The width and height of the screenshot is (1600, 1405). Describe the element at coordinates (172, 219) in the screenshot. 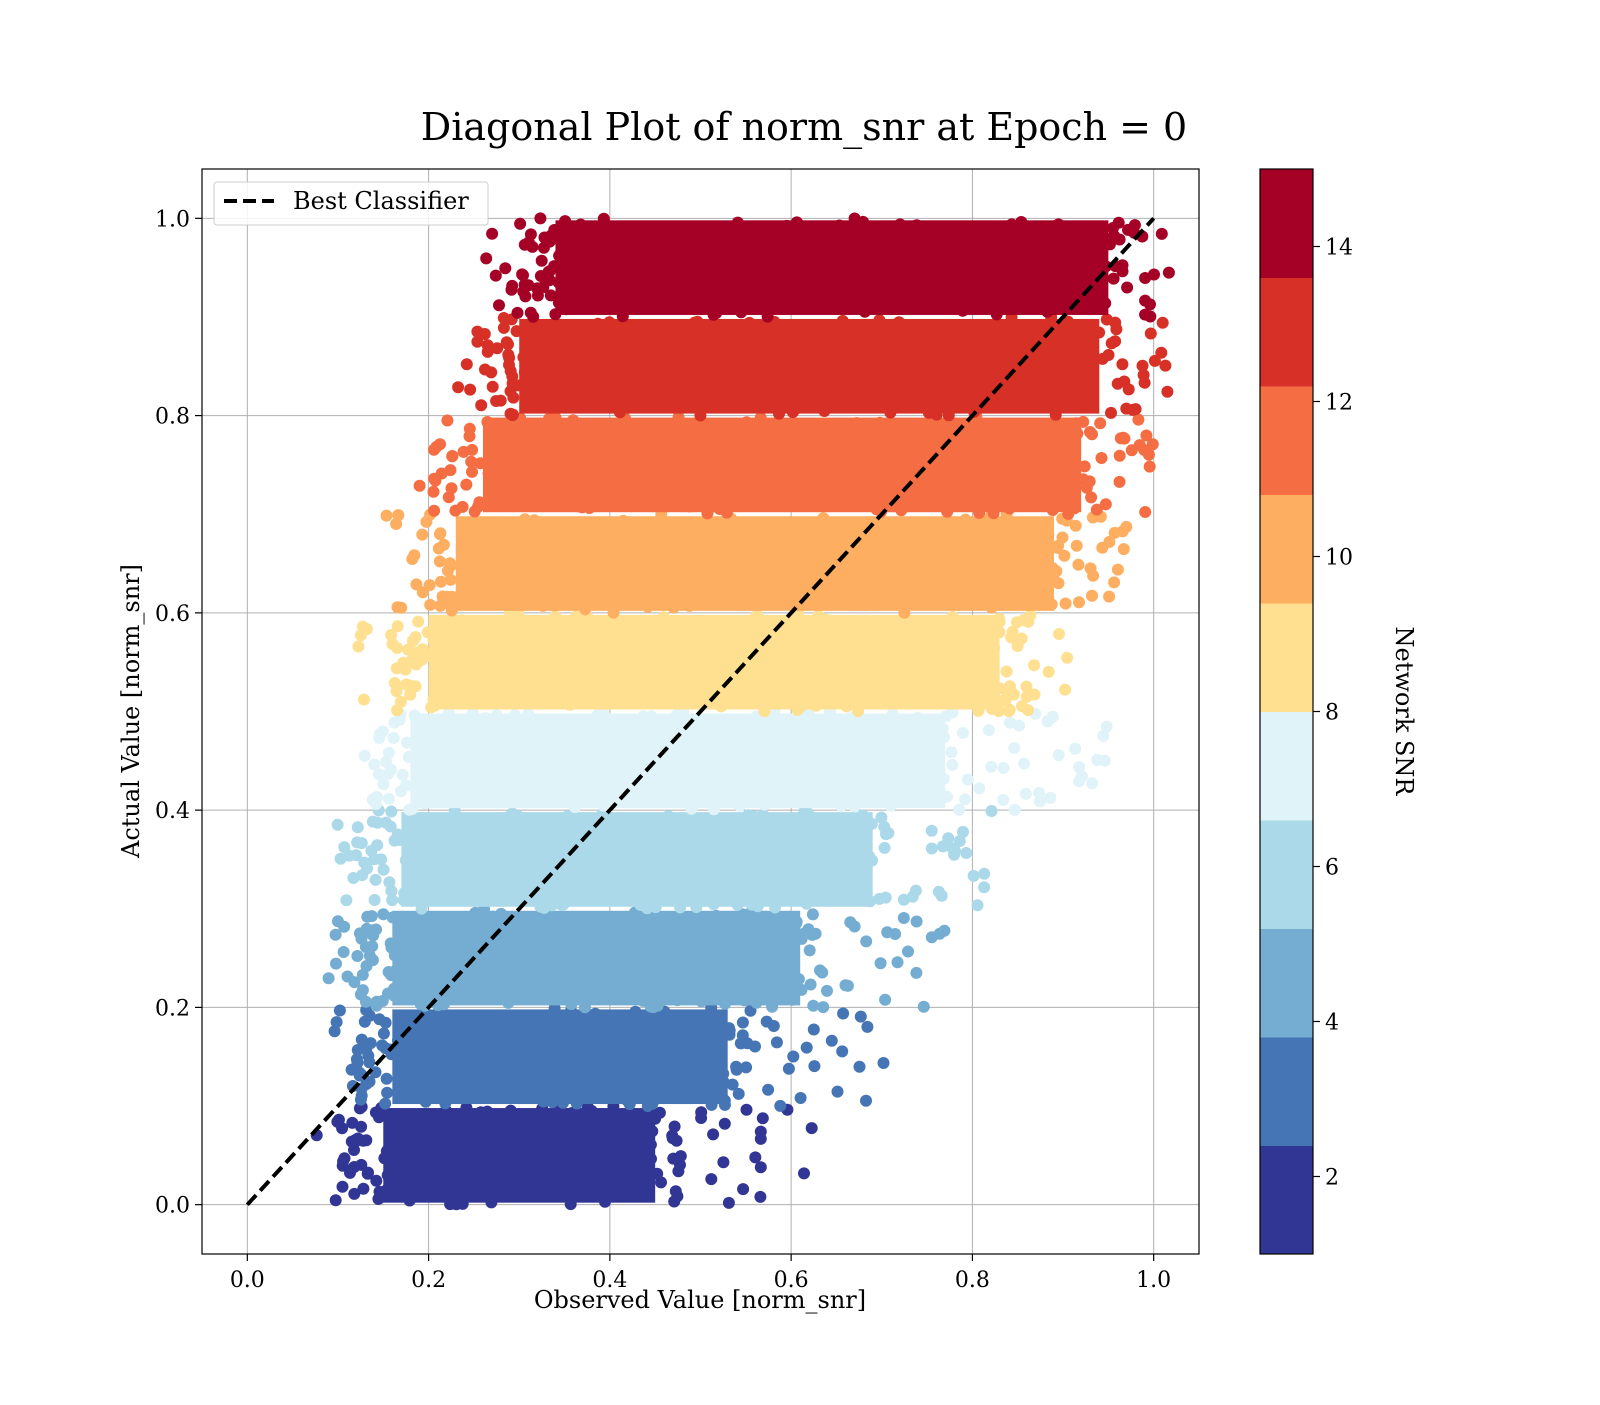

I see `y-tick-label: 1.0` at that location.